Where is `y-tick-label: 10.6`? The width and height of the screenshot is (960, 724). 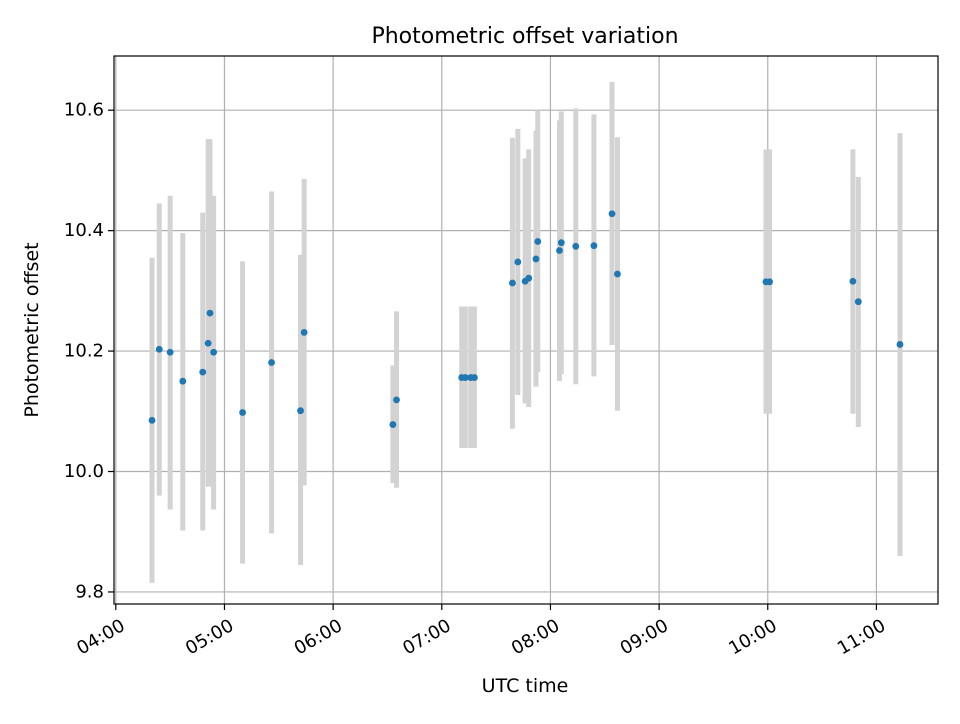 y-tick-label: 10.6 is located at coordinates (84, 110).